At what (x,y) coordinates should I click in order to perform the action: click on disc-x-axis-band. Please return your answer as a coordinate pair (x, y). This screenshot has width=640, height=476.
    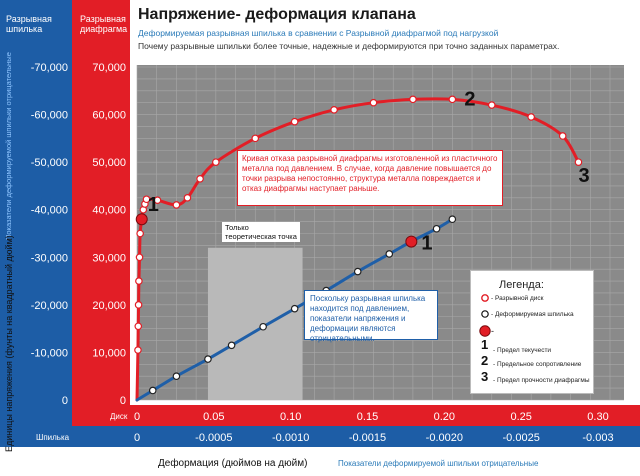
    Looking at the image, I should click on (356, 415).